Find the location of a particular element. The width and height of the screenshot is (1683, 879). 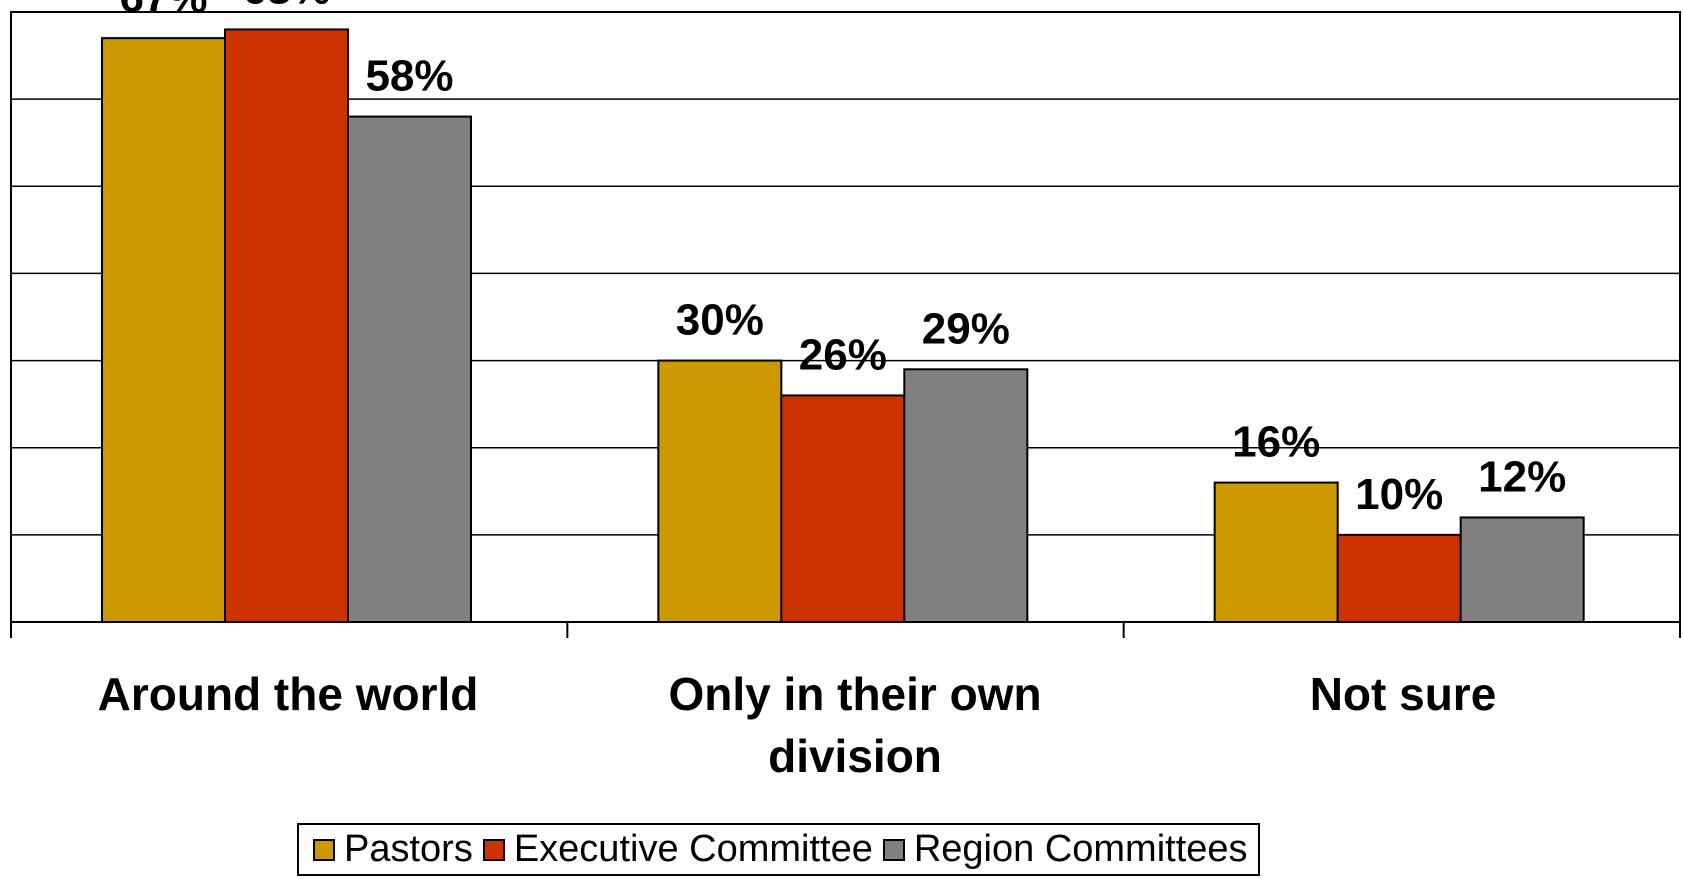

data-label-region-committees-only-in-their-own-division: 29% is located at coordinates (966, 328).